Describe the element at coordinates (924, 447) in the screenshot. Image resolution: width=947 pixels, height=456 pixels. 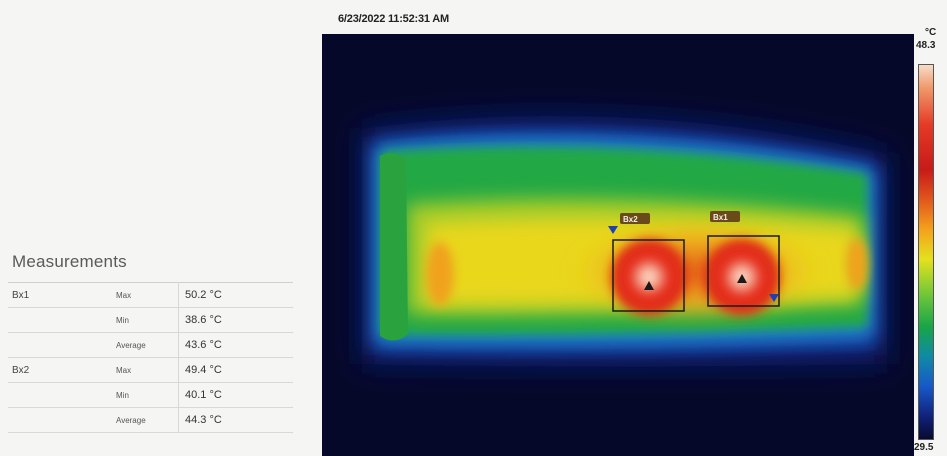
I see `scale-min-value: 29.5` at that location.